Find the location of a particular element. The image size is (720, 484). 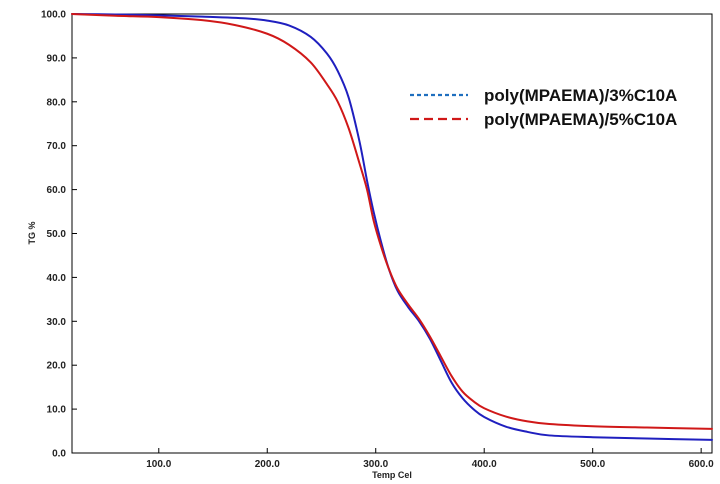

x-axis-label: Temp Cel is located at coordinates (392, 475).